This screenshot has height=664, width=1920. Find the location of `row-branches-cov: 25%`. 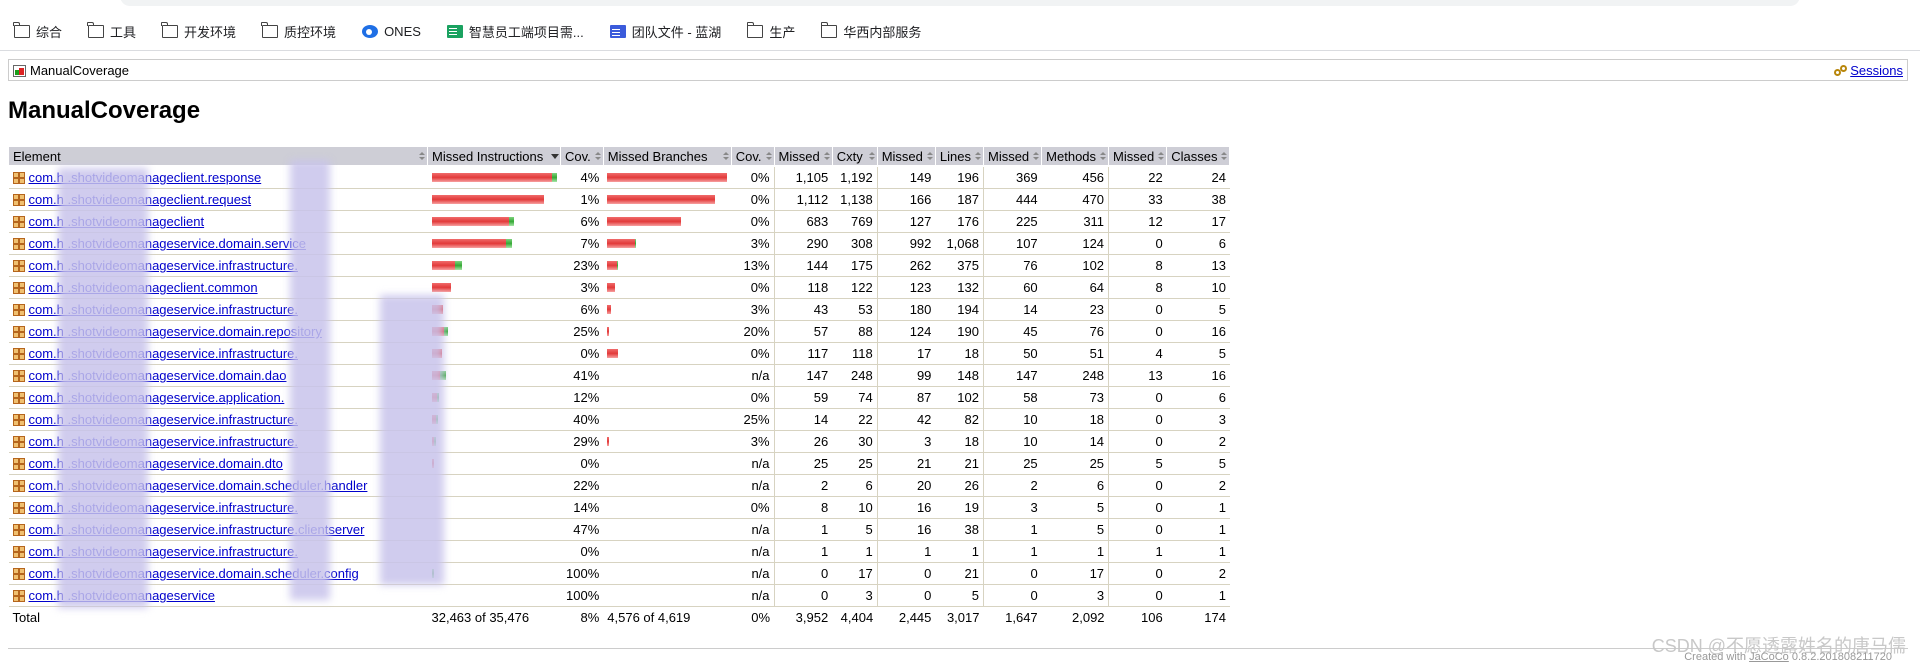

row-branches-cov: 25% is located at coordinates (753, 419).